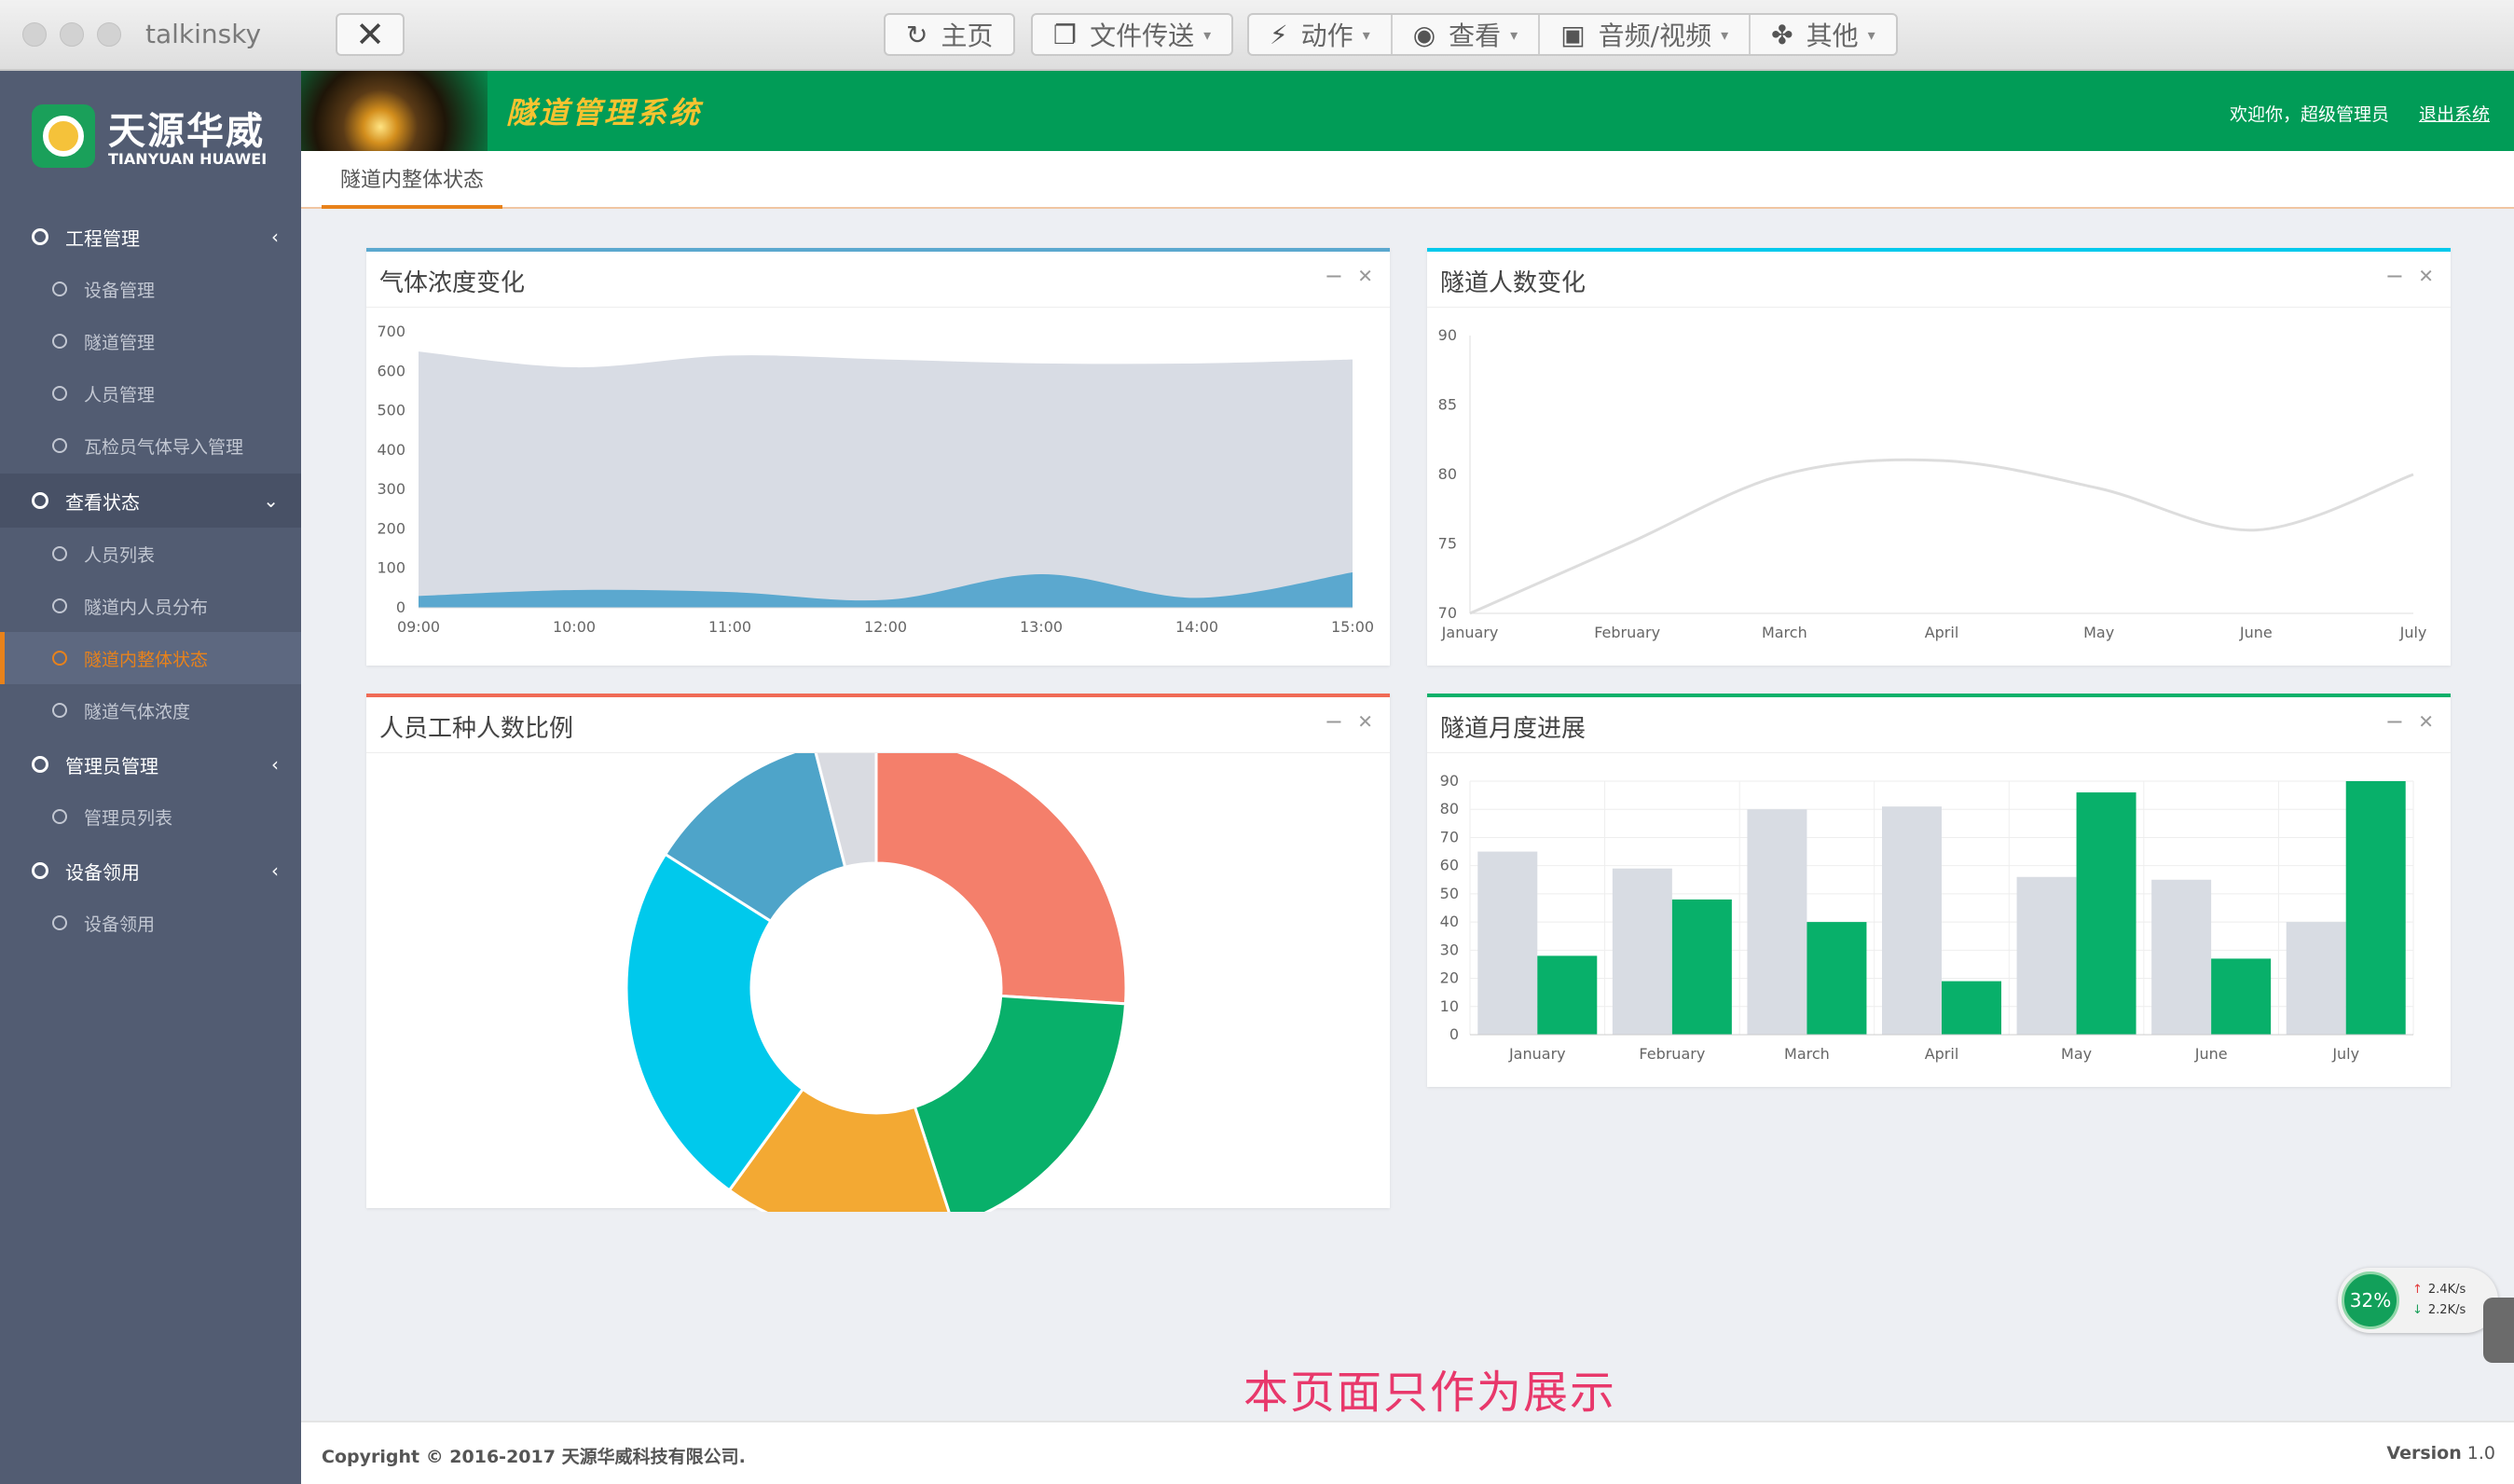  I want to click on sidebar-item-label: 人员管理, so click(120, 394).